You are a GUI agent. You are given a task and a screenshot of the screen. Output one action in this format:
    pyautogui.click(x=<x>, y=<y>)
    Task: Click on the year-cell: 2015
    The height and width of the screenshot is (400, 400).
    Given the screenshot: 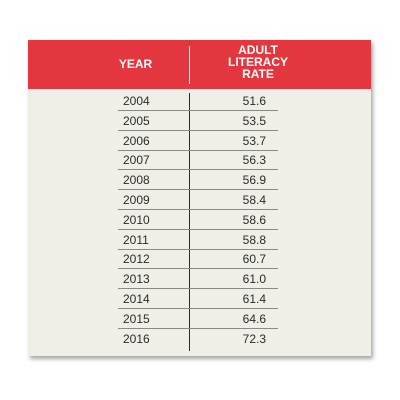 What is the action you would take?
    pyautogui.click(x=136, y=318)
    